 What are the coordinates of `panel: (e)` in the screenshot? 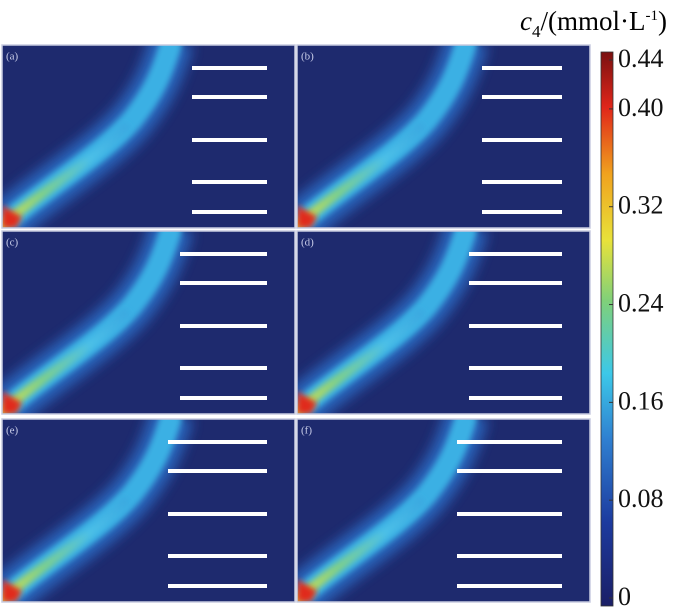 It's located at (148, 510).